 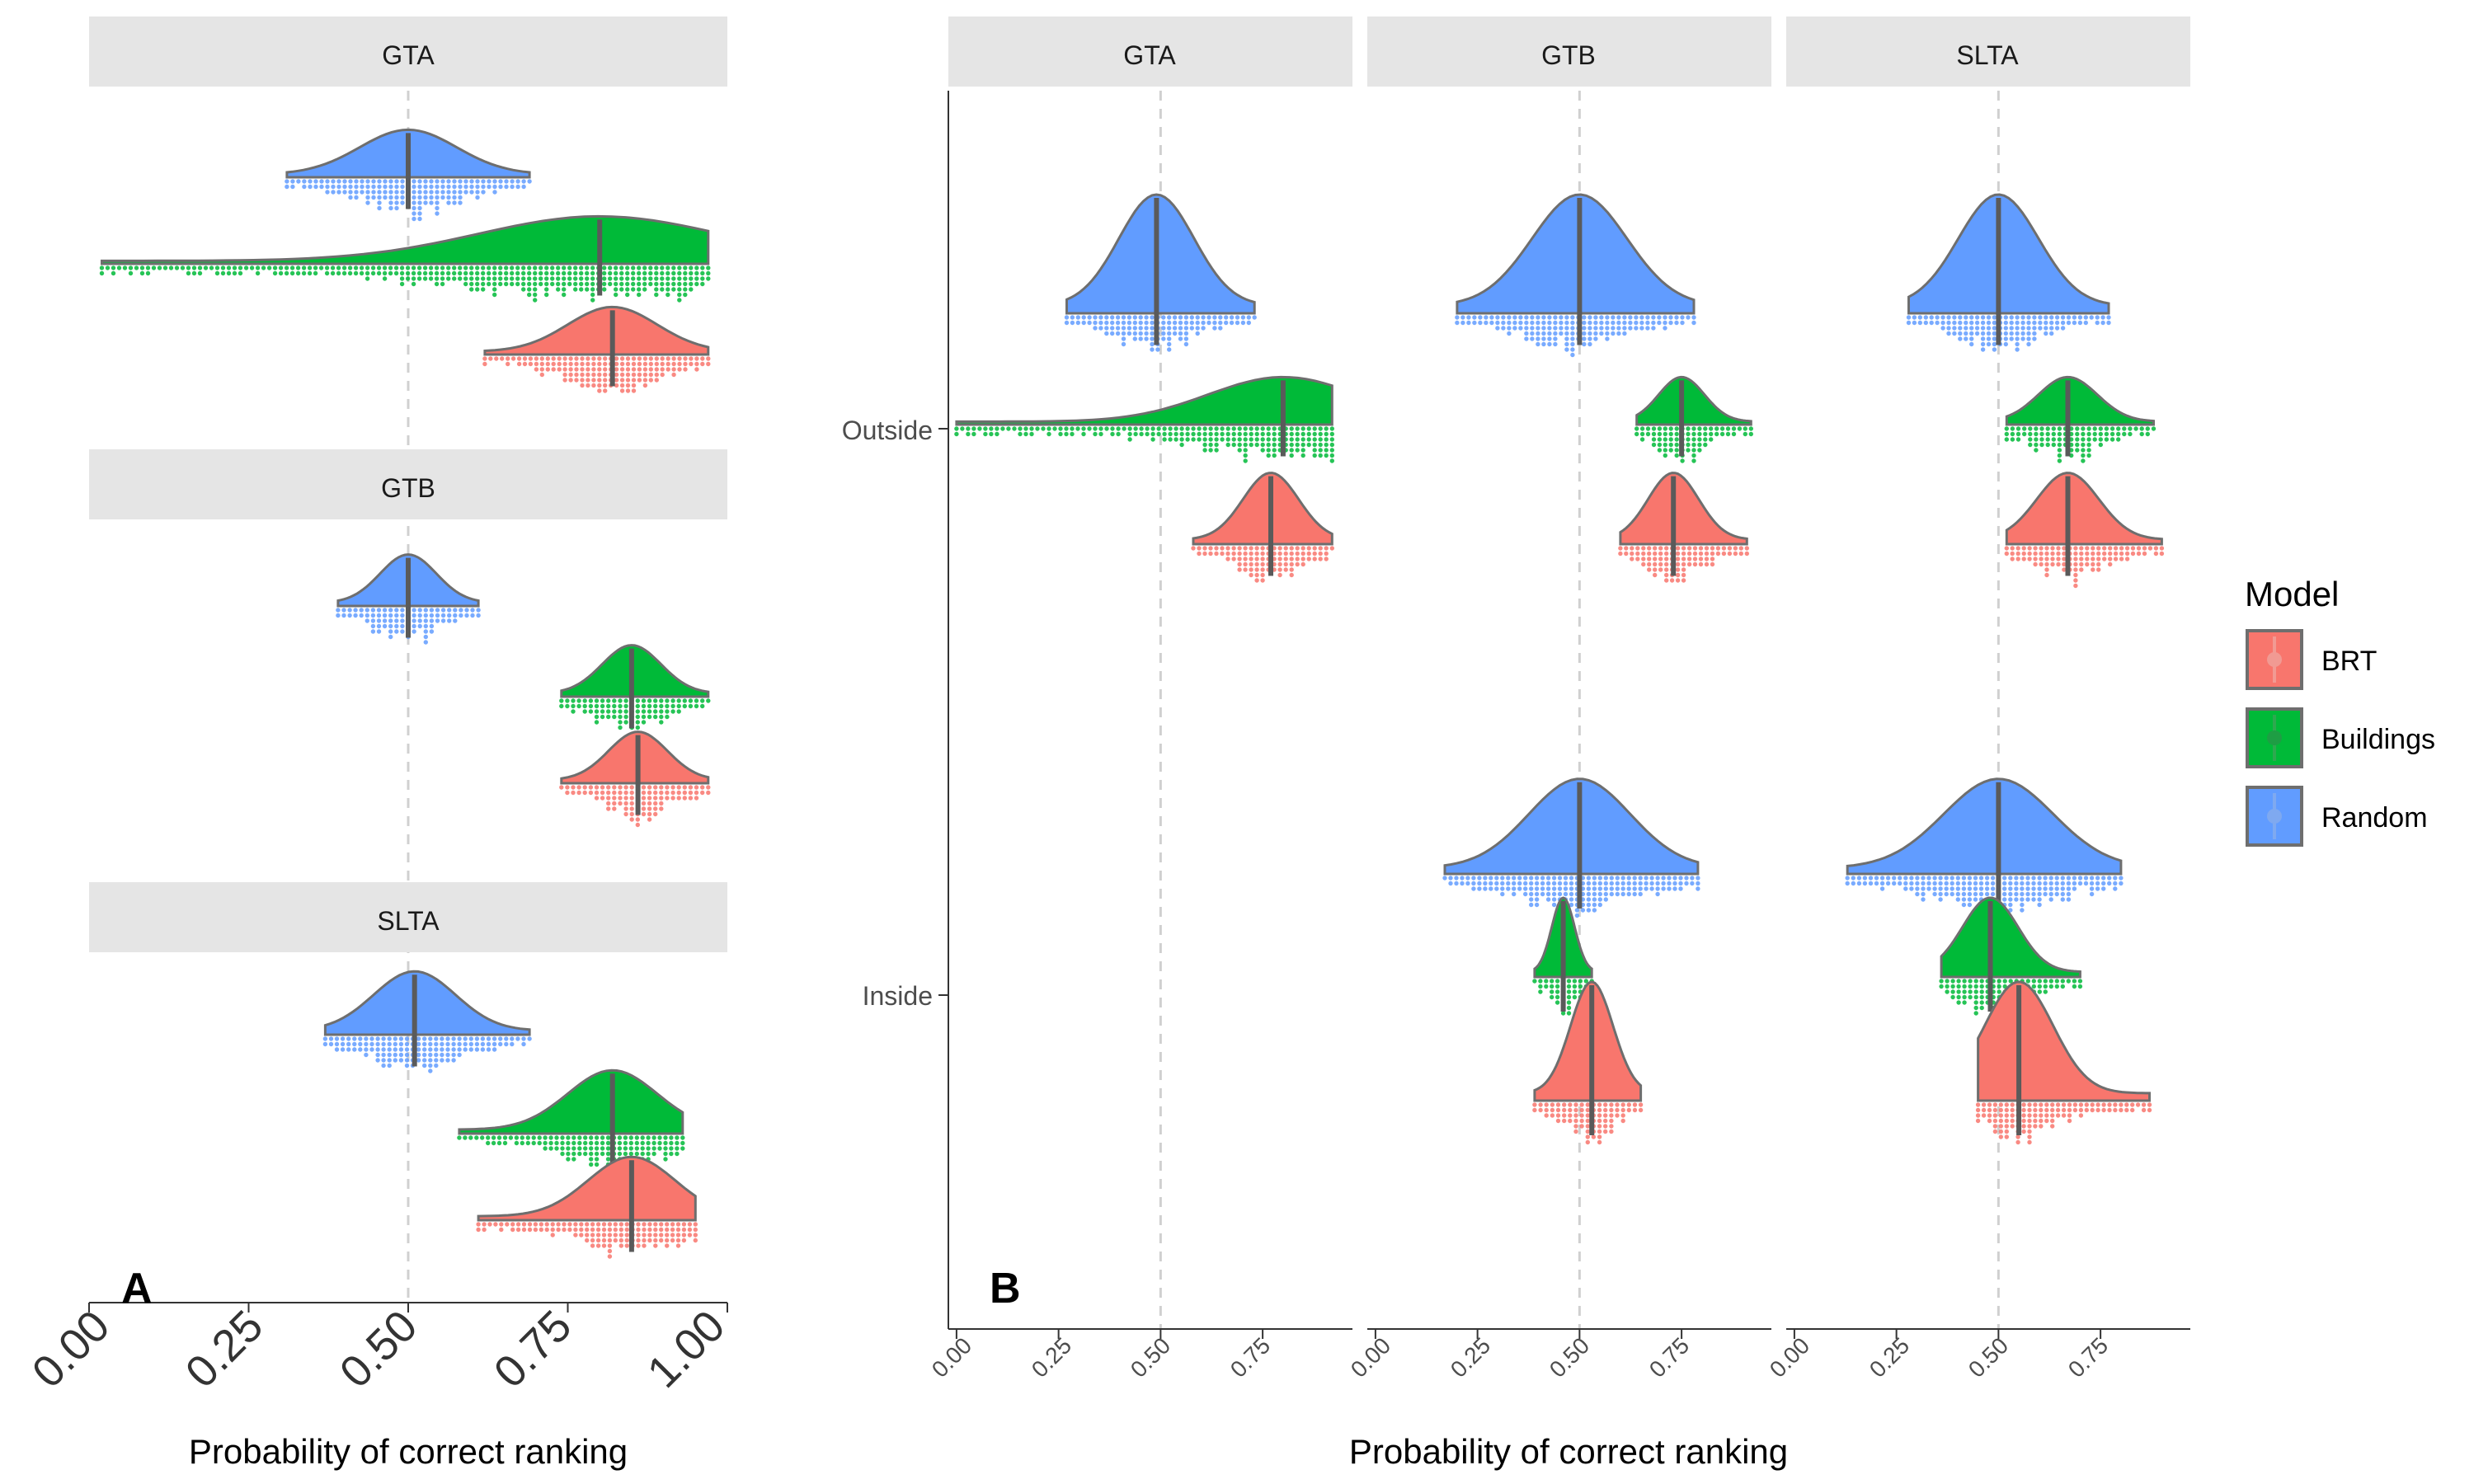 I want to click on panel-b-slta-inside-brt-rain-point, so click(x=2041, y=1104).